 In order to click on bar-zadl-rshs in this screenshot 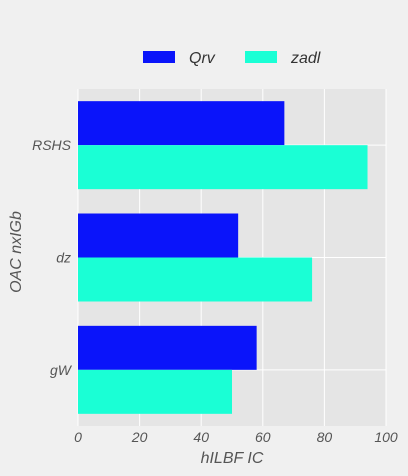, I will do `click(223, 167)`.